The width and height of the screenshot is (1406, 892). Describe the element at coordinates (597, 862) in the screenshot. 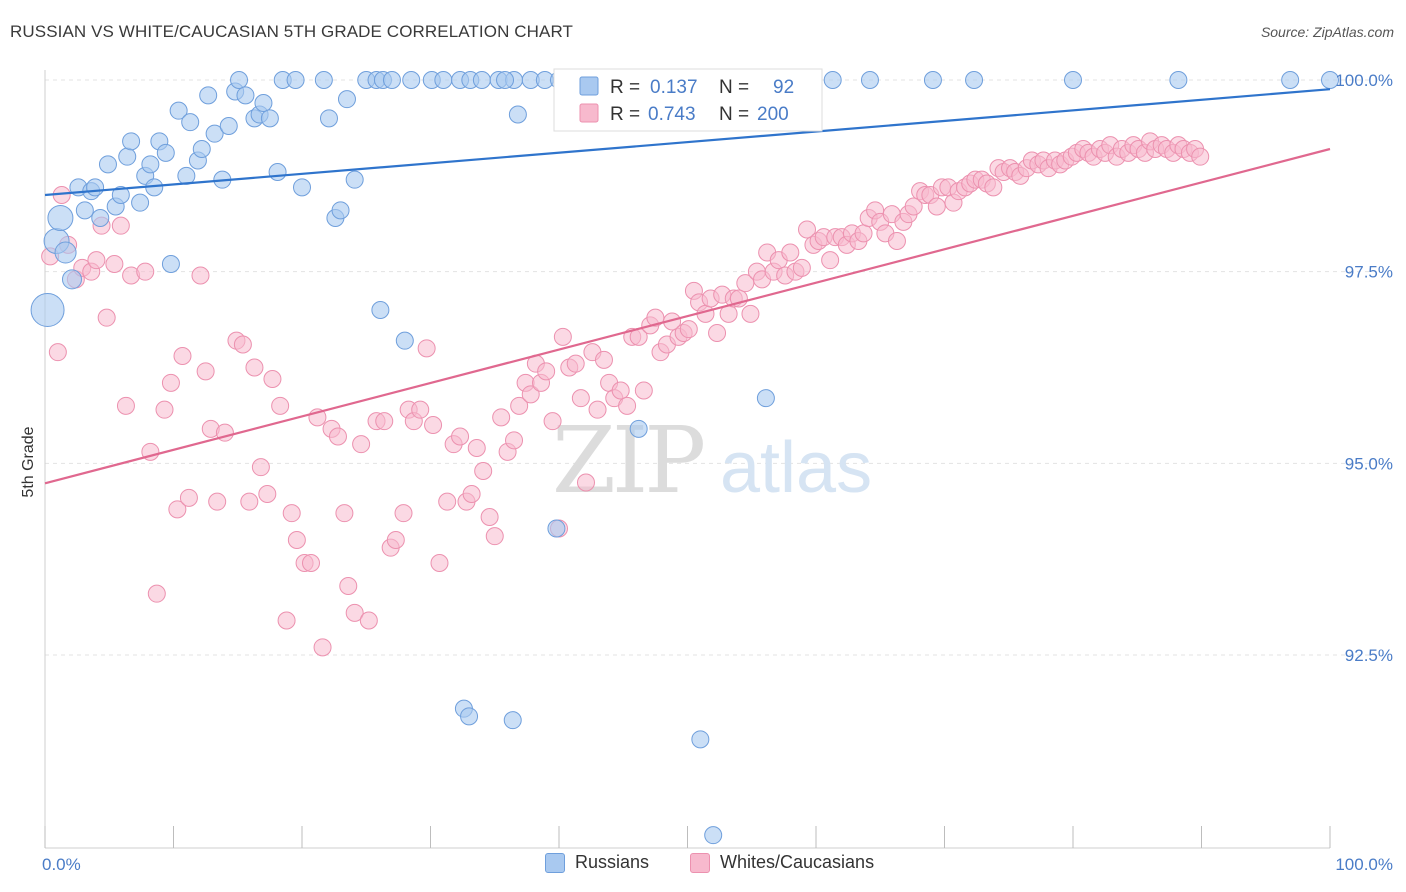

I see `legend-item-russians: Russians` at that location.